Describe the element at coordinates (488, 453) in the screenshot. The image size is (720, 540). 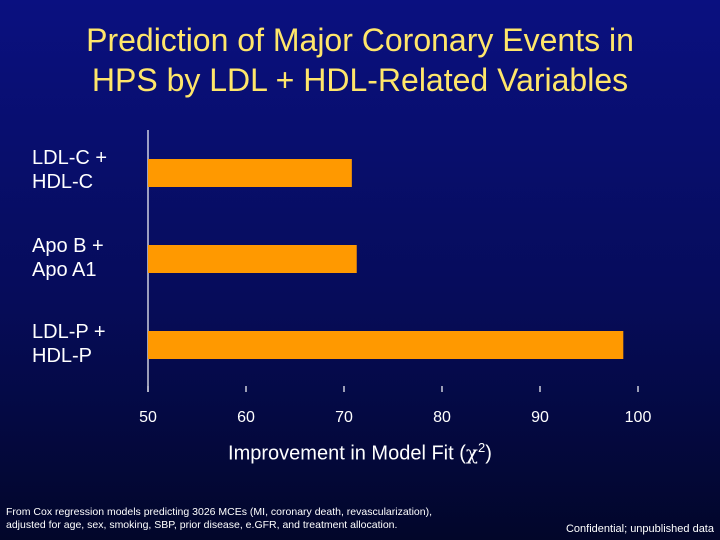
I see `x-axis-label-close: )` at that location.